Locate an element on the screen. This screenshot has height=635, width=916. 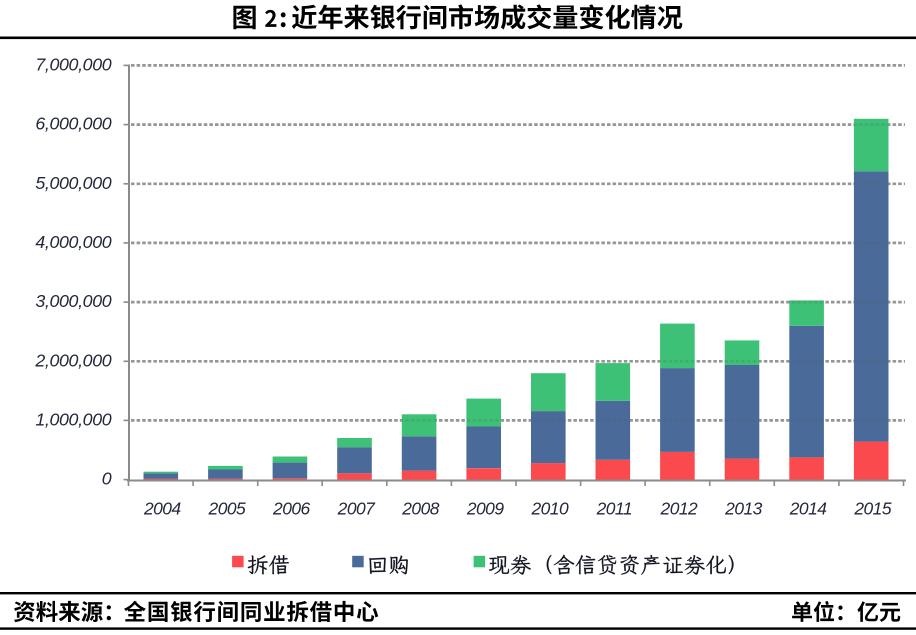
svg-text: 5,000,000 is located at coordinates (73, 183).